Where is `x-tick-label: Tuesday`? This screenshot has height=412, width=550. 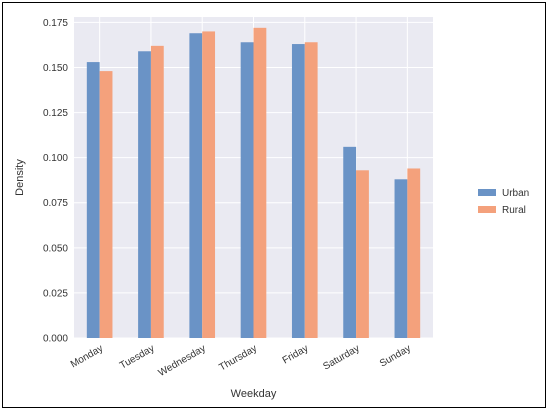 x-tick-label: Tuesday is located at coordinates (137, 357).